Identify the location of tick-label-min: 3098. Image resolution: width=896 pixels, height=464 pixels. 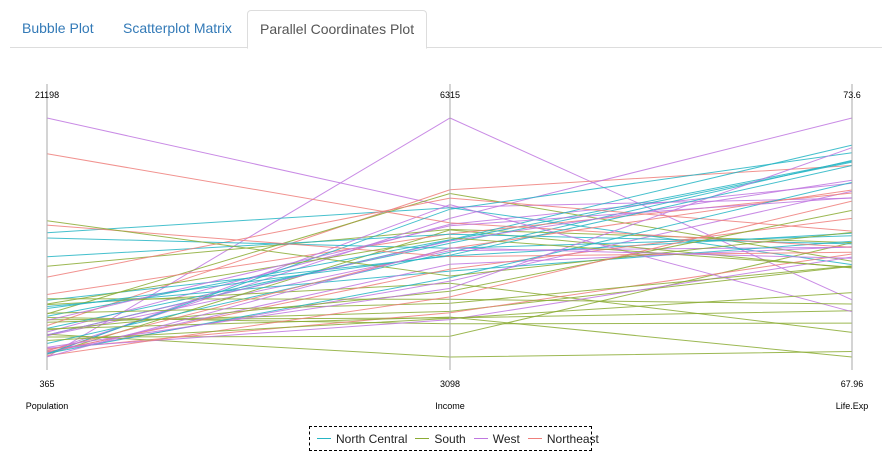
(450, 384).